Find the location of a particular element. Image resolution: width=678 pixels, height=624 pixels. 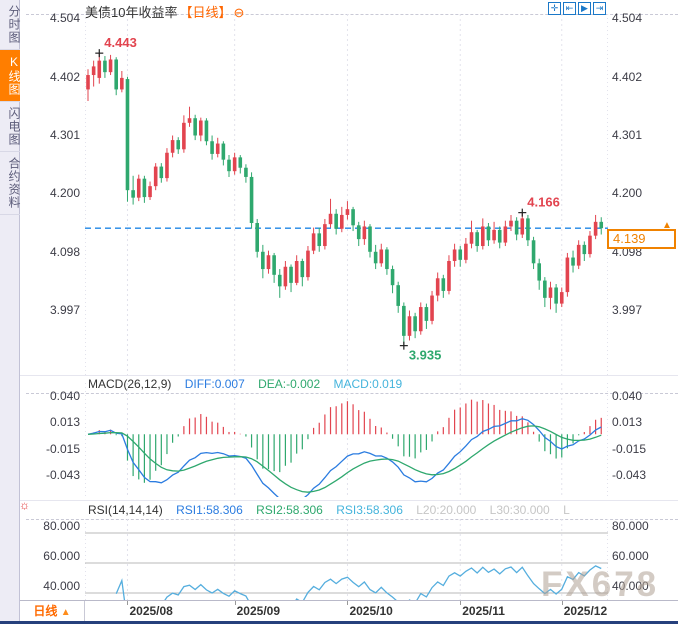

rsi-panel-divider is located at coordinates (349, 500).